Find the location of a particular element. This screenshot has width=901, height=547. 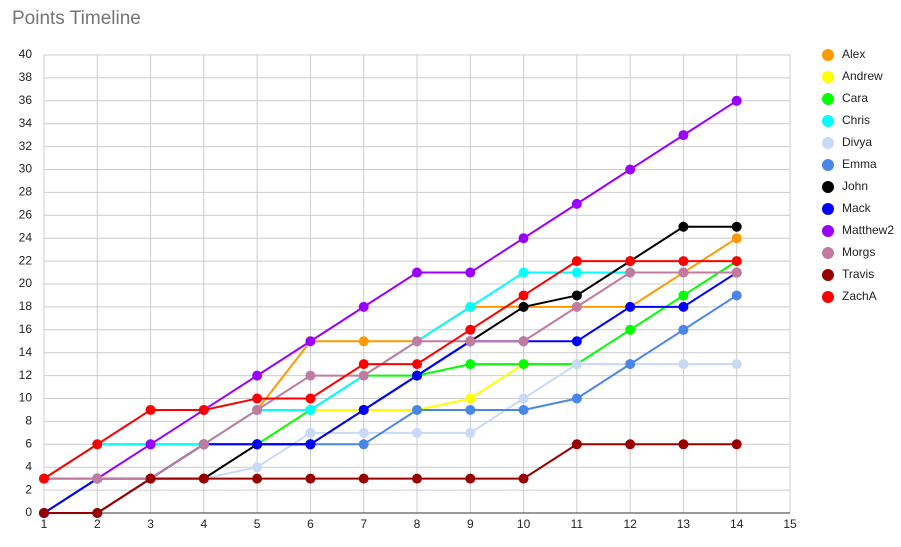

legend-label: Cara is located at coordinates (855, 98).